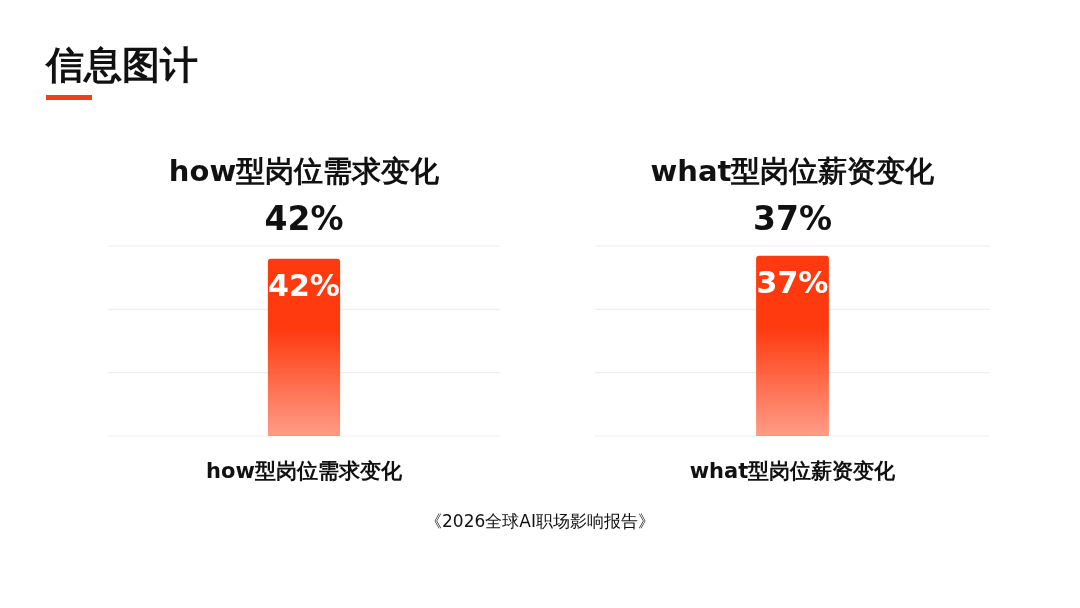  I want to click on text: 信息图计, so click(121, 65).